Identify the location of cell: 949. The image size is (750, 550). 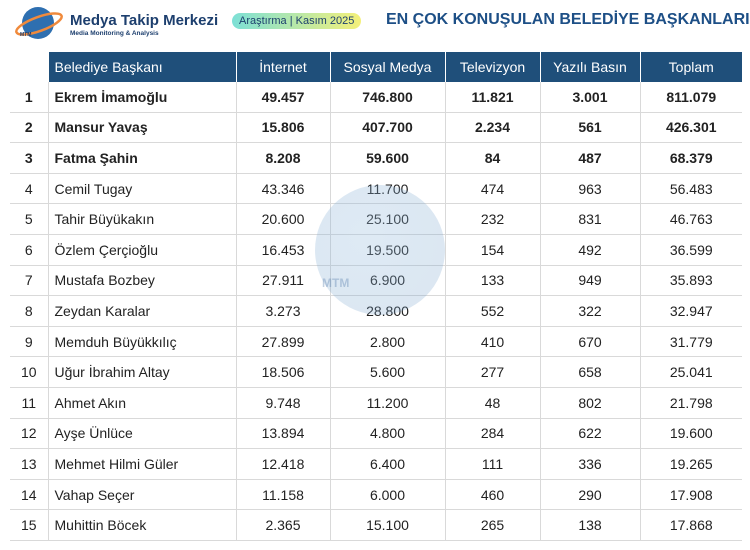
(589, 281).